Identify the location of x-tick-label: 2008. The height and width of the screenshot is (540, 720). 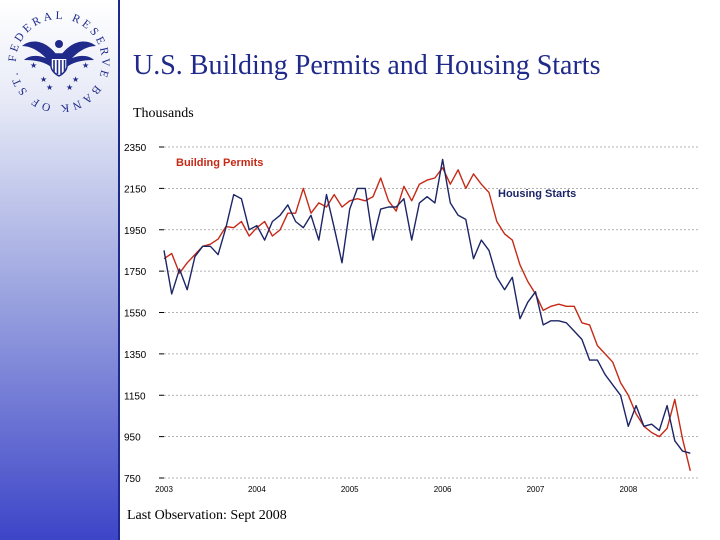
(628, 489).